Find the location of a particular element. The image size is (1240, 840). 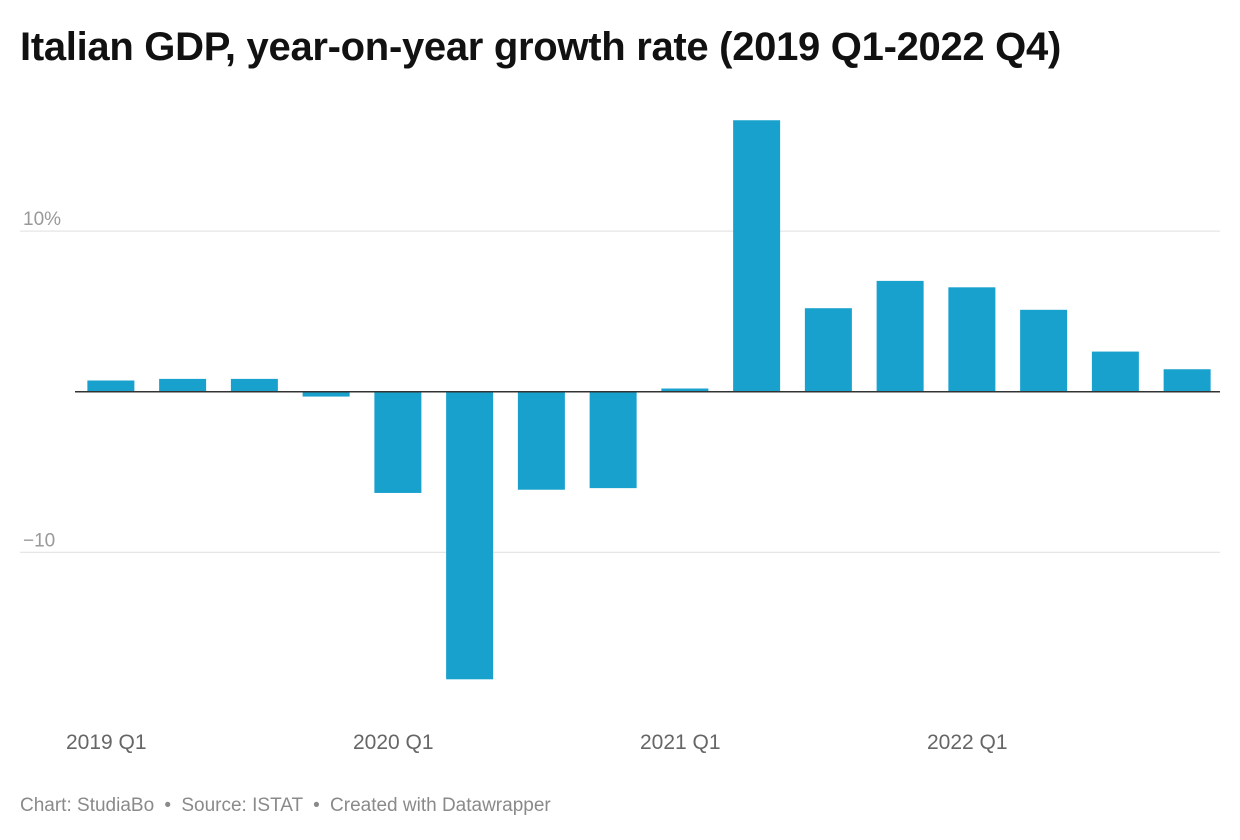

x-tick-label: 2020 Q1 is located at coordinates (393, 742).